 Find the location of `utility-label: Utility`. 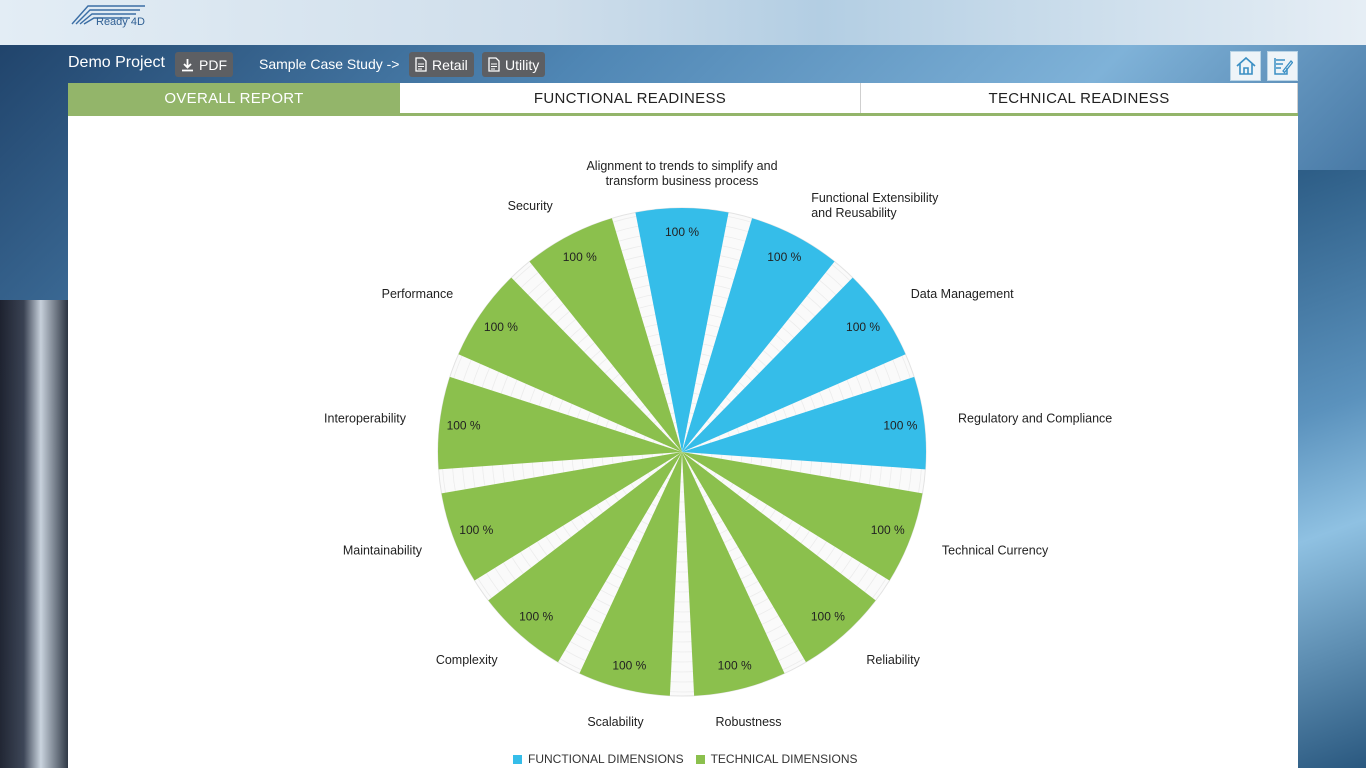

utility-label: Utility is located at coordinates (522, 64).